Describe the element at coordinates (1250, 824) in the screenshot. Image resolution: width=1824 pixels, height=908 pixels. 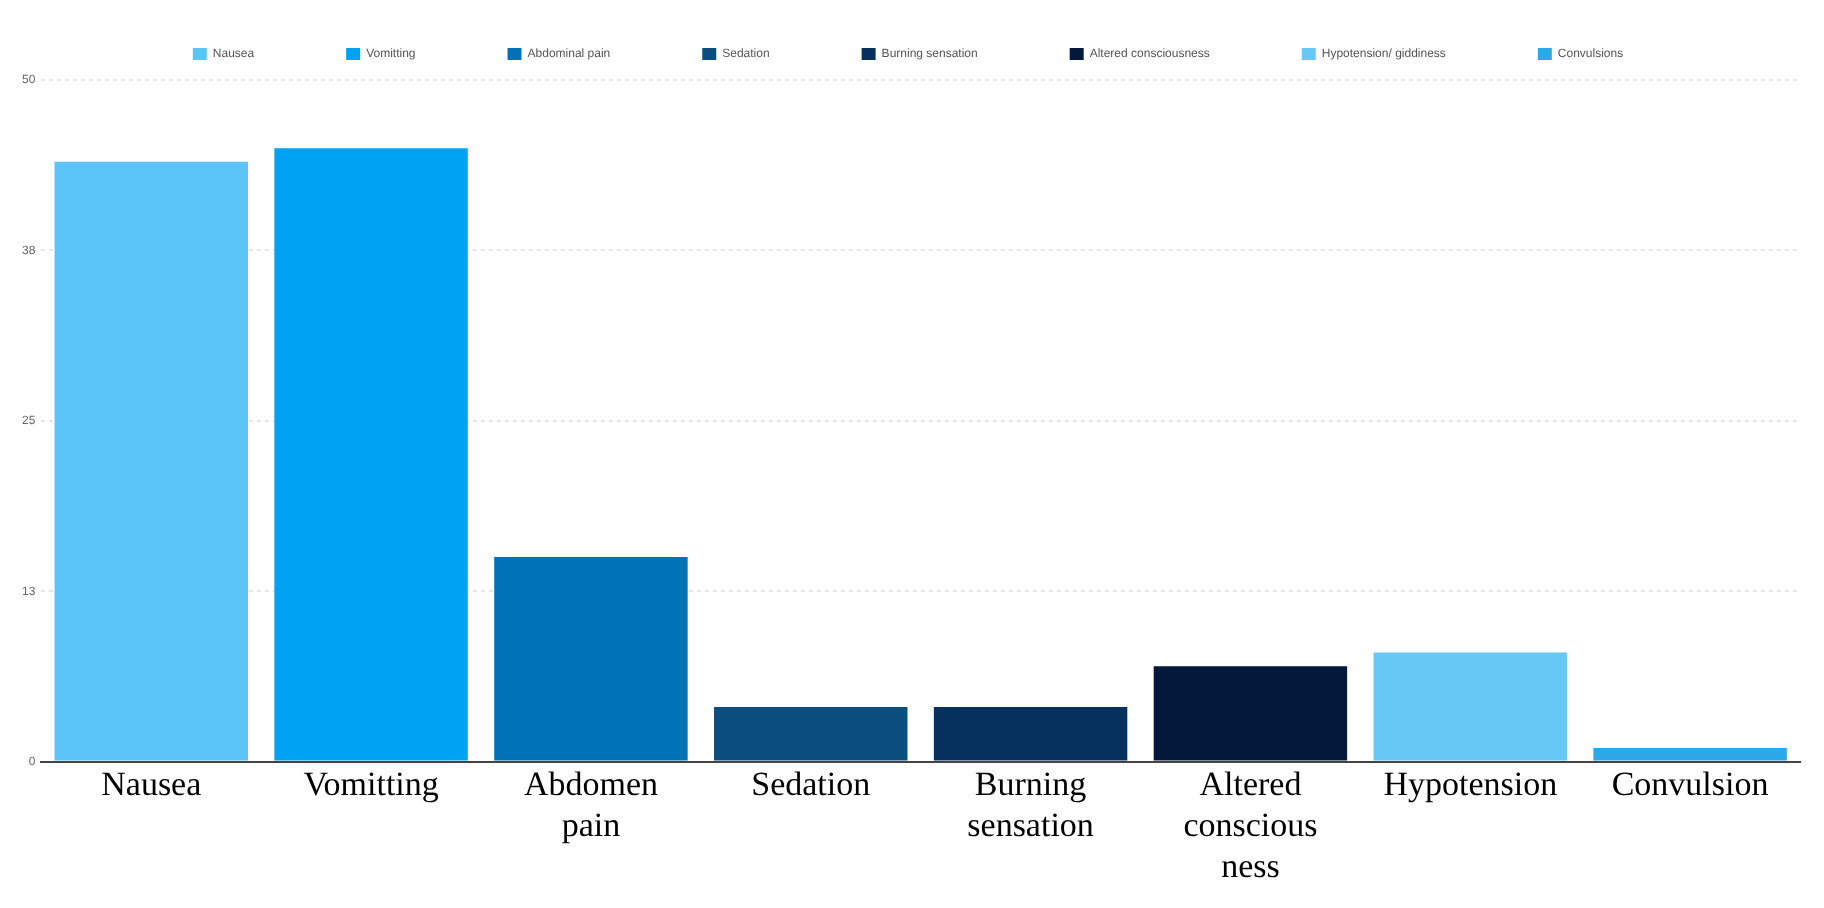
I see `x-tick-label: Altered conscious ness` at that location.